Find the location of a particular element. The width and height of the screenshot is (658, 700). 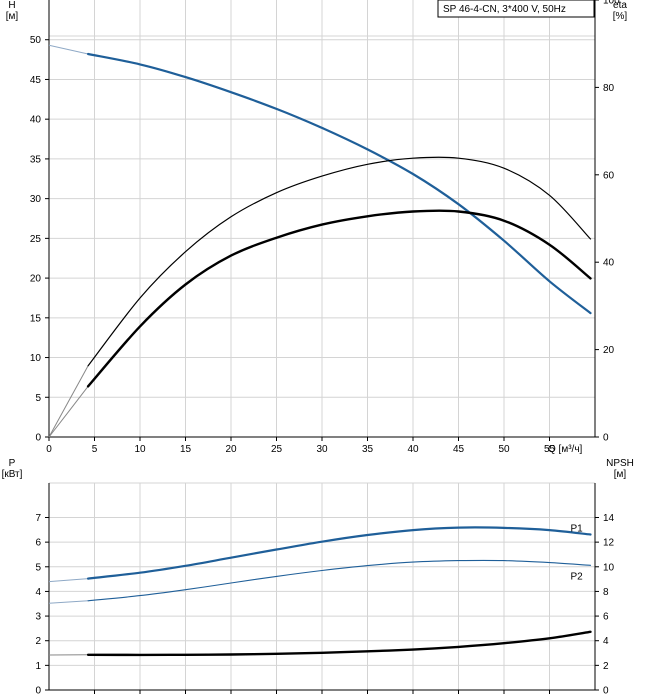

right-axis-title: eta is located at coordinates (620, 5).